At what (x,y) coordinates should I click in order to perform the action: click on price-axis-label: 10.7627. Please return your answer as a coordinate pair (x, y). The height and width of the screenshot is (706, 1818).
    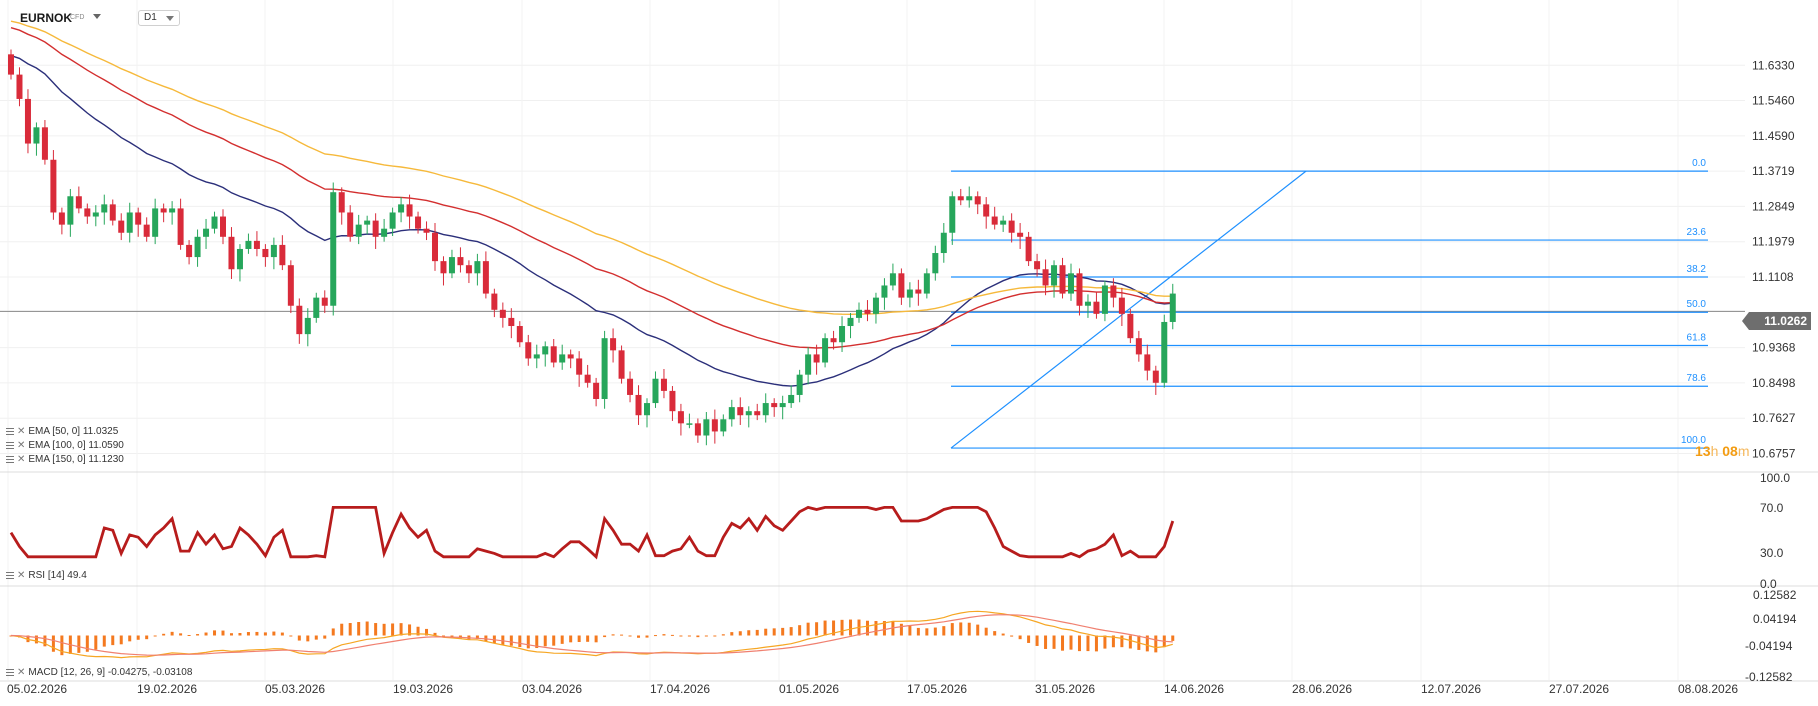
    Looking at the image, I should click on (1774, 418).